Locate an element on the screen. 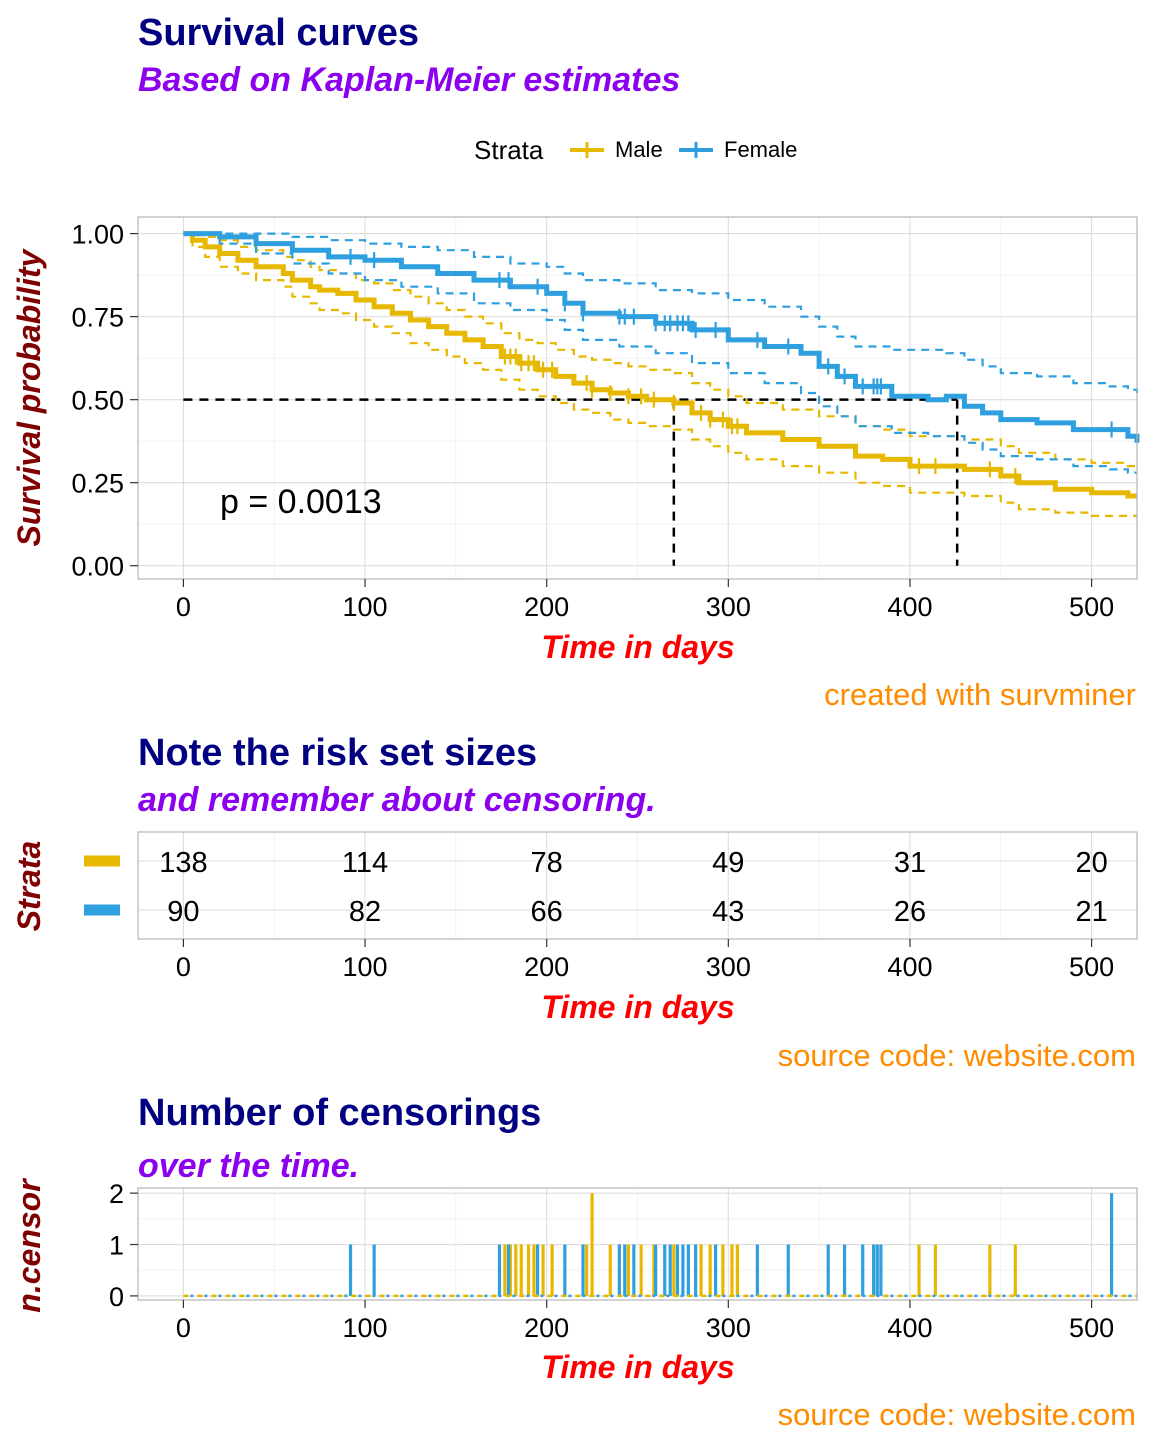  censor-grid is located at coordinates (637, 1244).